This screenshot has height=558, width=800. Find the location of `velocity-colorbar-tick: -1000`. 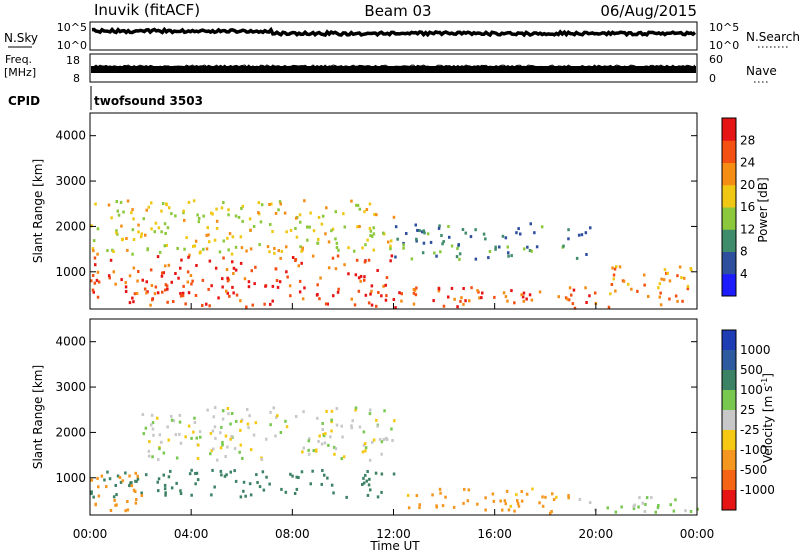

velocity-colorbar-tick: -1000 is located at coordinates (757, 490).